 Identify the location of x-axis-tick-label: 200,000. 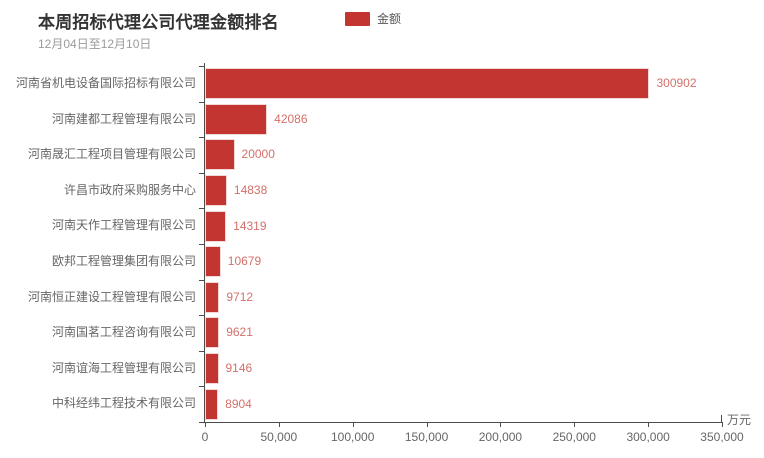
(500, 437).